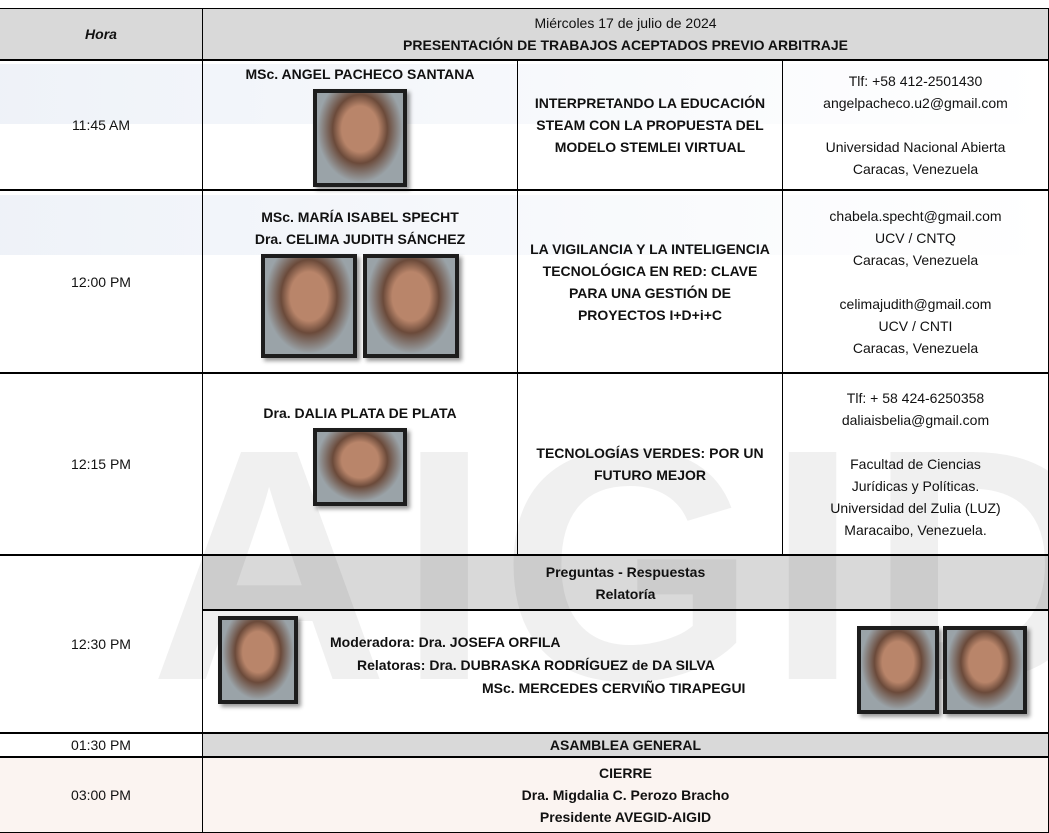 This screenshot has width=1049, height=833. What do you see at coordinates (360, 413) in the screenshot?
I see `speaker: Dra. DALIA PLATA DE PLATA` at bounding box center [360, 413].